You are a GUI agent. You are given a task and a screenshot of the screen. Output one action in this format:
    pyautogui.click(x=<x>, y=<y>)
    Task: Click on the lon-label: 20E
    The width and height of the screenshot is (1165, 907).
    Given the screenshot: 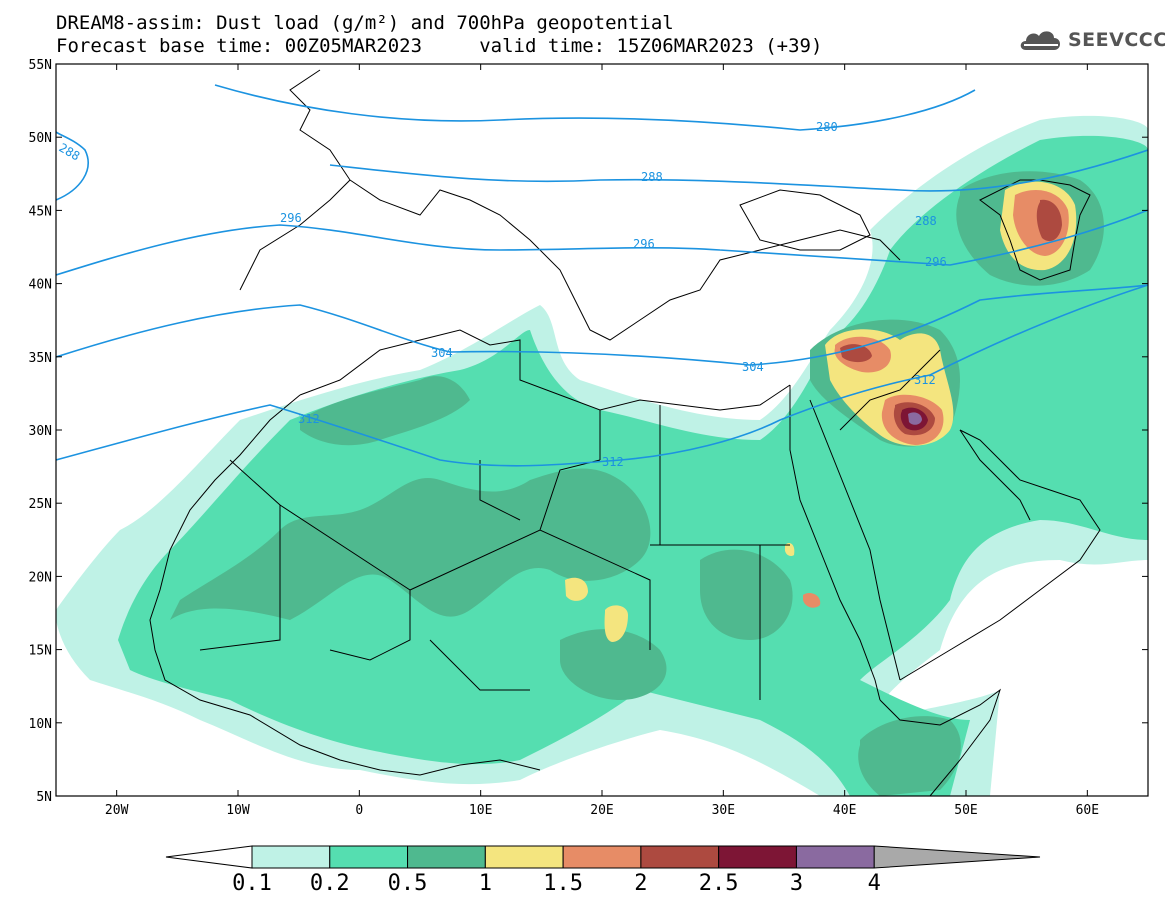 What is the action you would take?
    pyautogui.click(x=601, y=810)
    